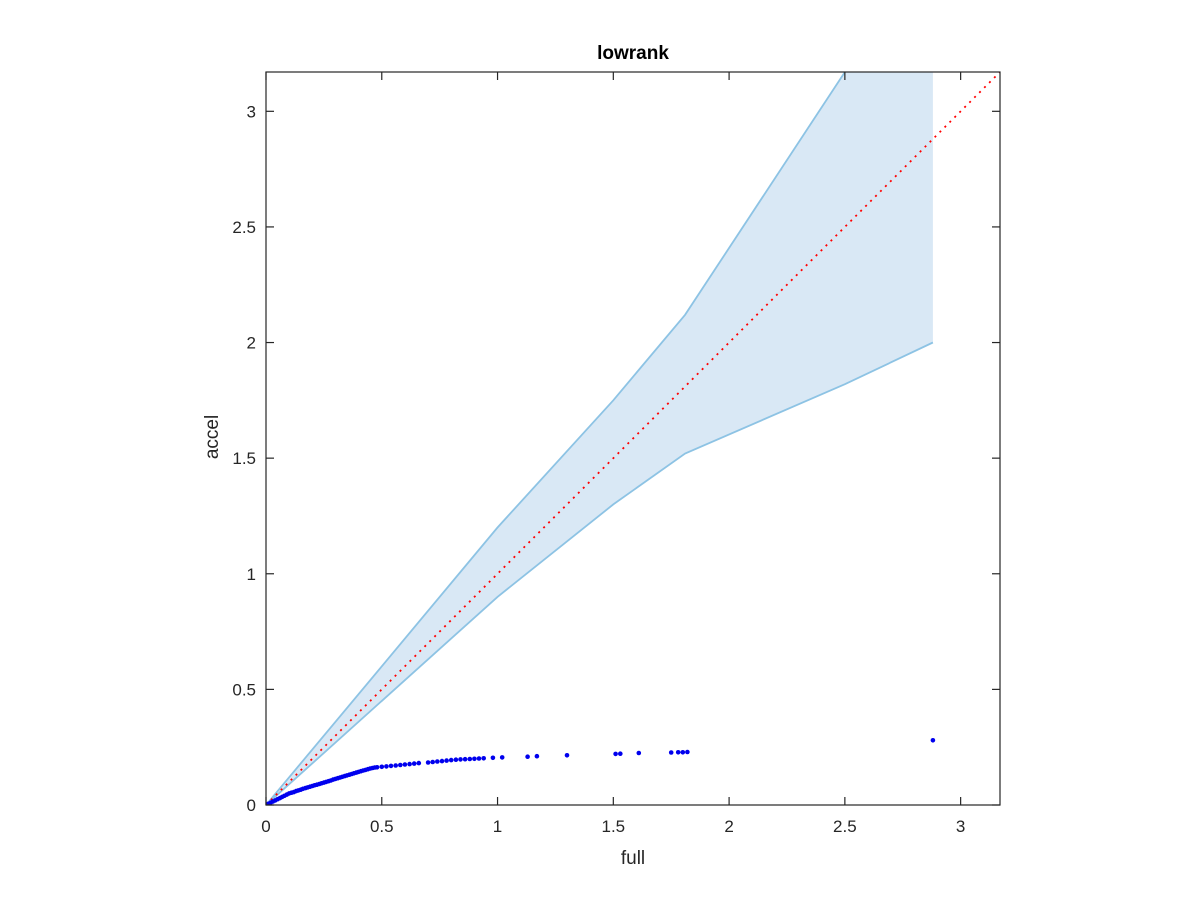  Describe the element at coordinates (212, 437) in the screenshot. I see `y-axis-label: accel` at that location.